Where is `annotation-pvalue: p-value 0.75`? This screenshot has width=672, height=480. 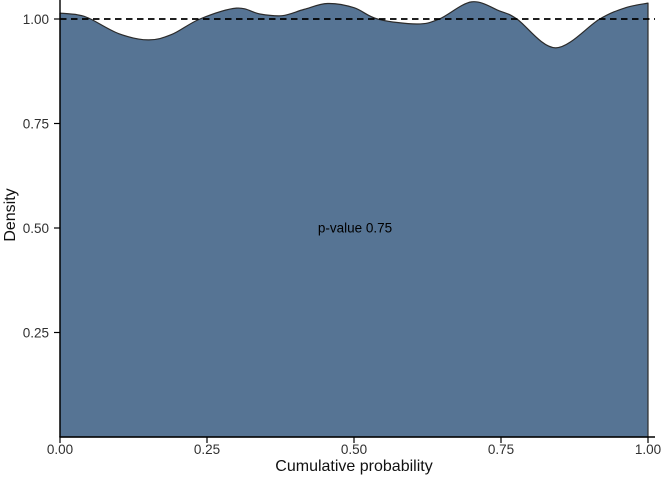
annotation-pvalue: p-value 0.75 is located at coordinates (355, 228).